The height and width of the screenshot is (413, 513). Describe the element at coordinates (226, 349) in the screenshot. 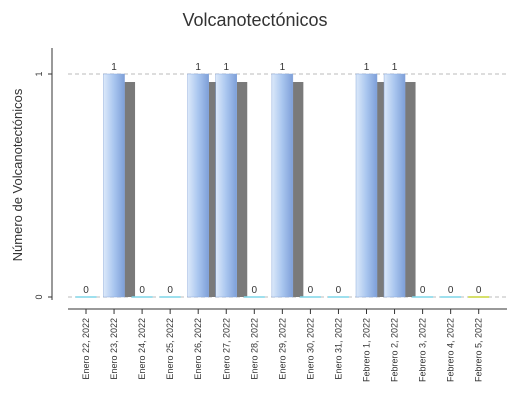

I see `x-tick-label: Enero 27, 2022` at that location.